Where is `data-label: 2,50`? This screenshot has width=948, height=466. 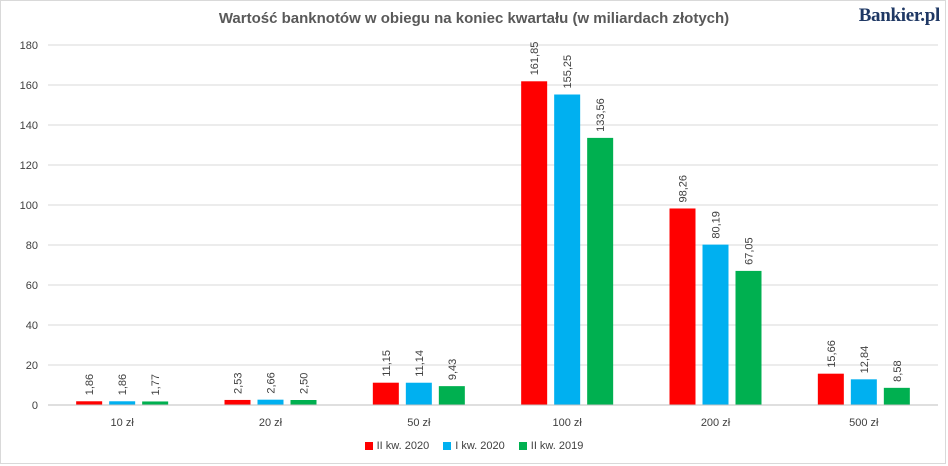
data-label: 2,50 is located at coordinates (305, 383).